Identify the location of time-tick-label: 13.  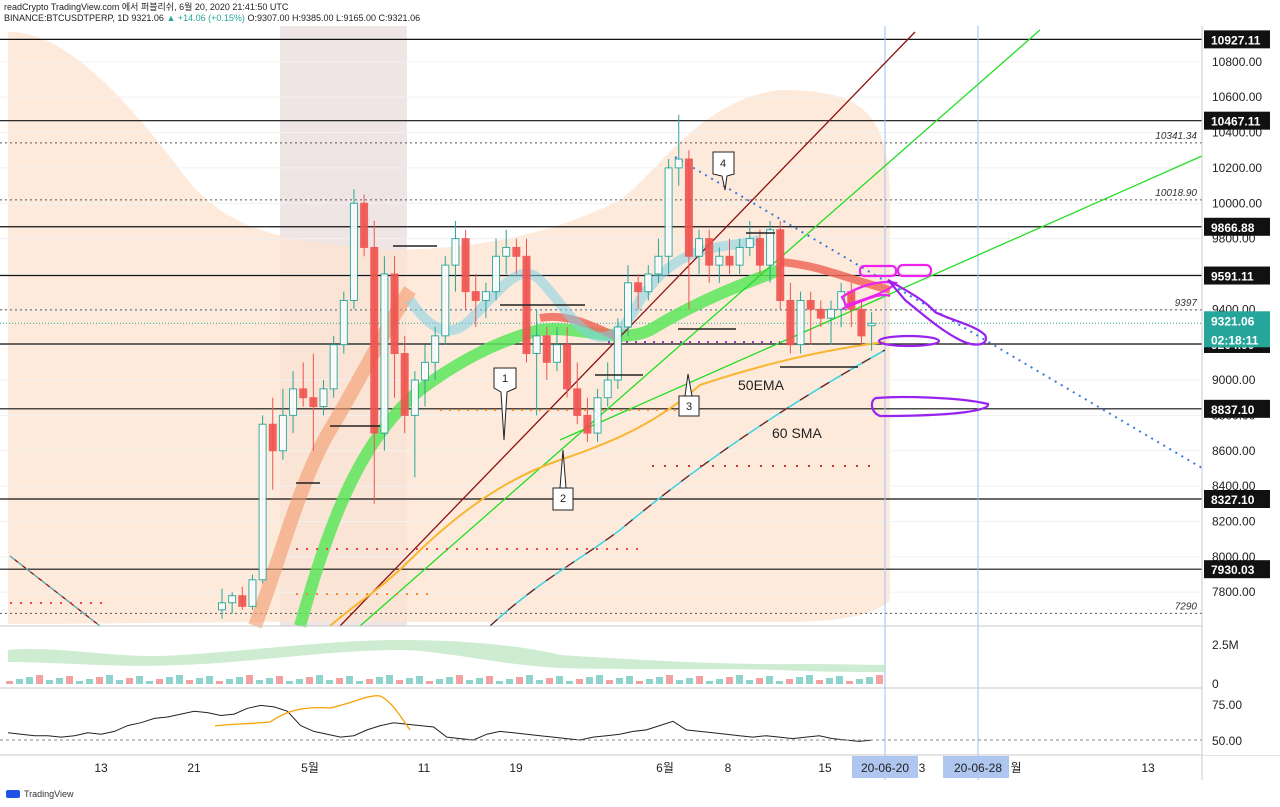
(101, 768).